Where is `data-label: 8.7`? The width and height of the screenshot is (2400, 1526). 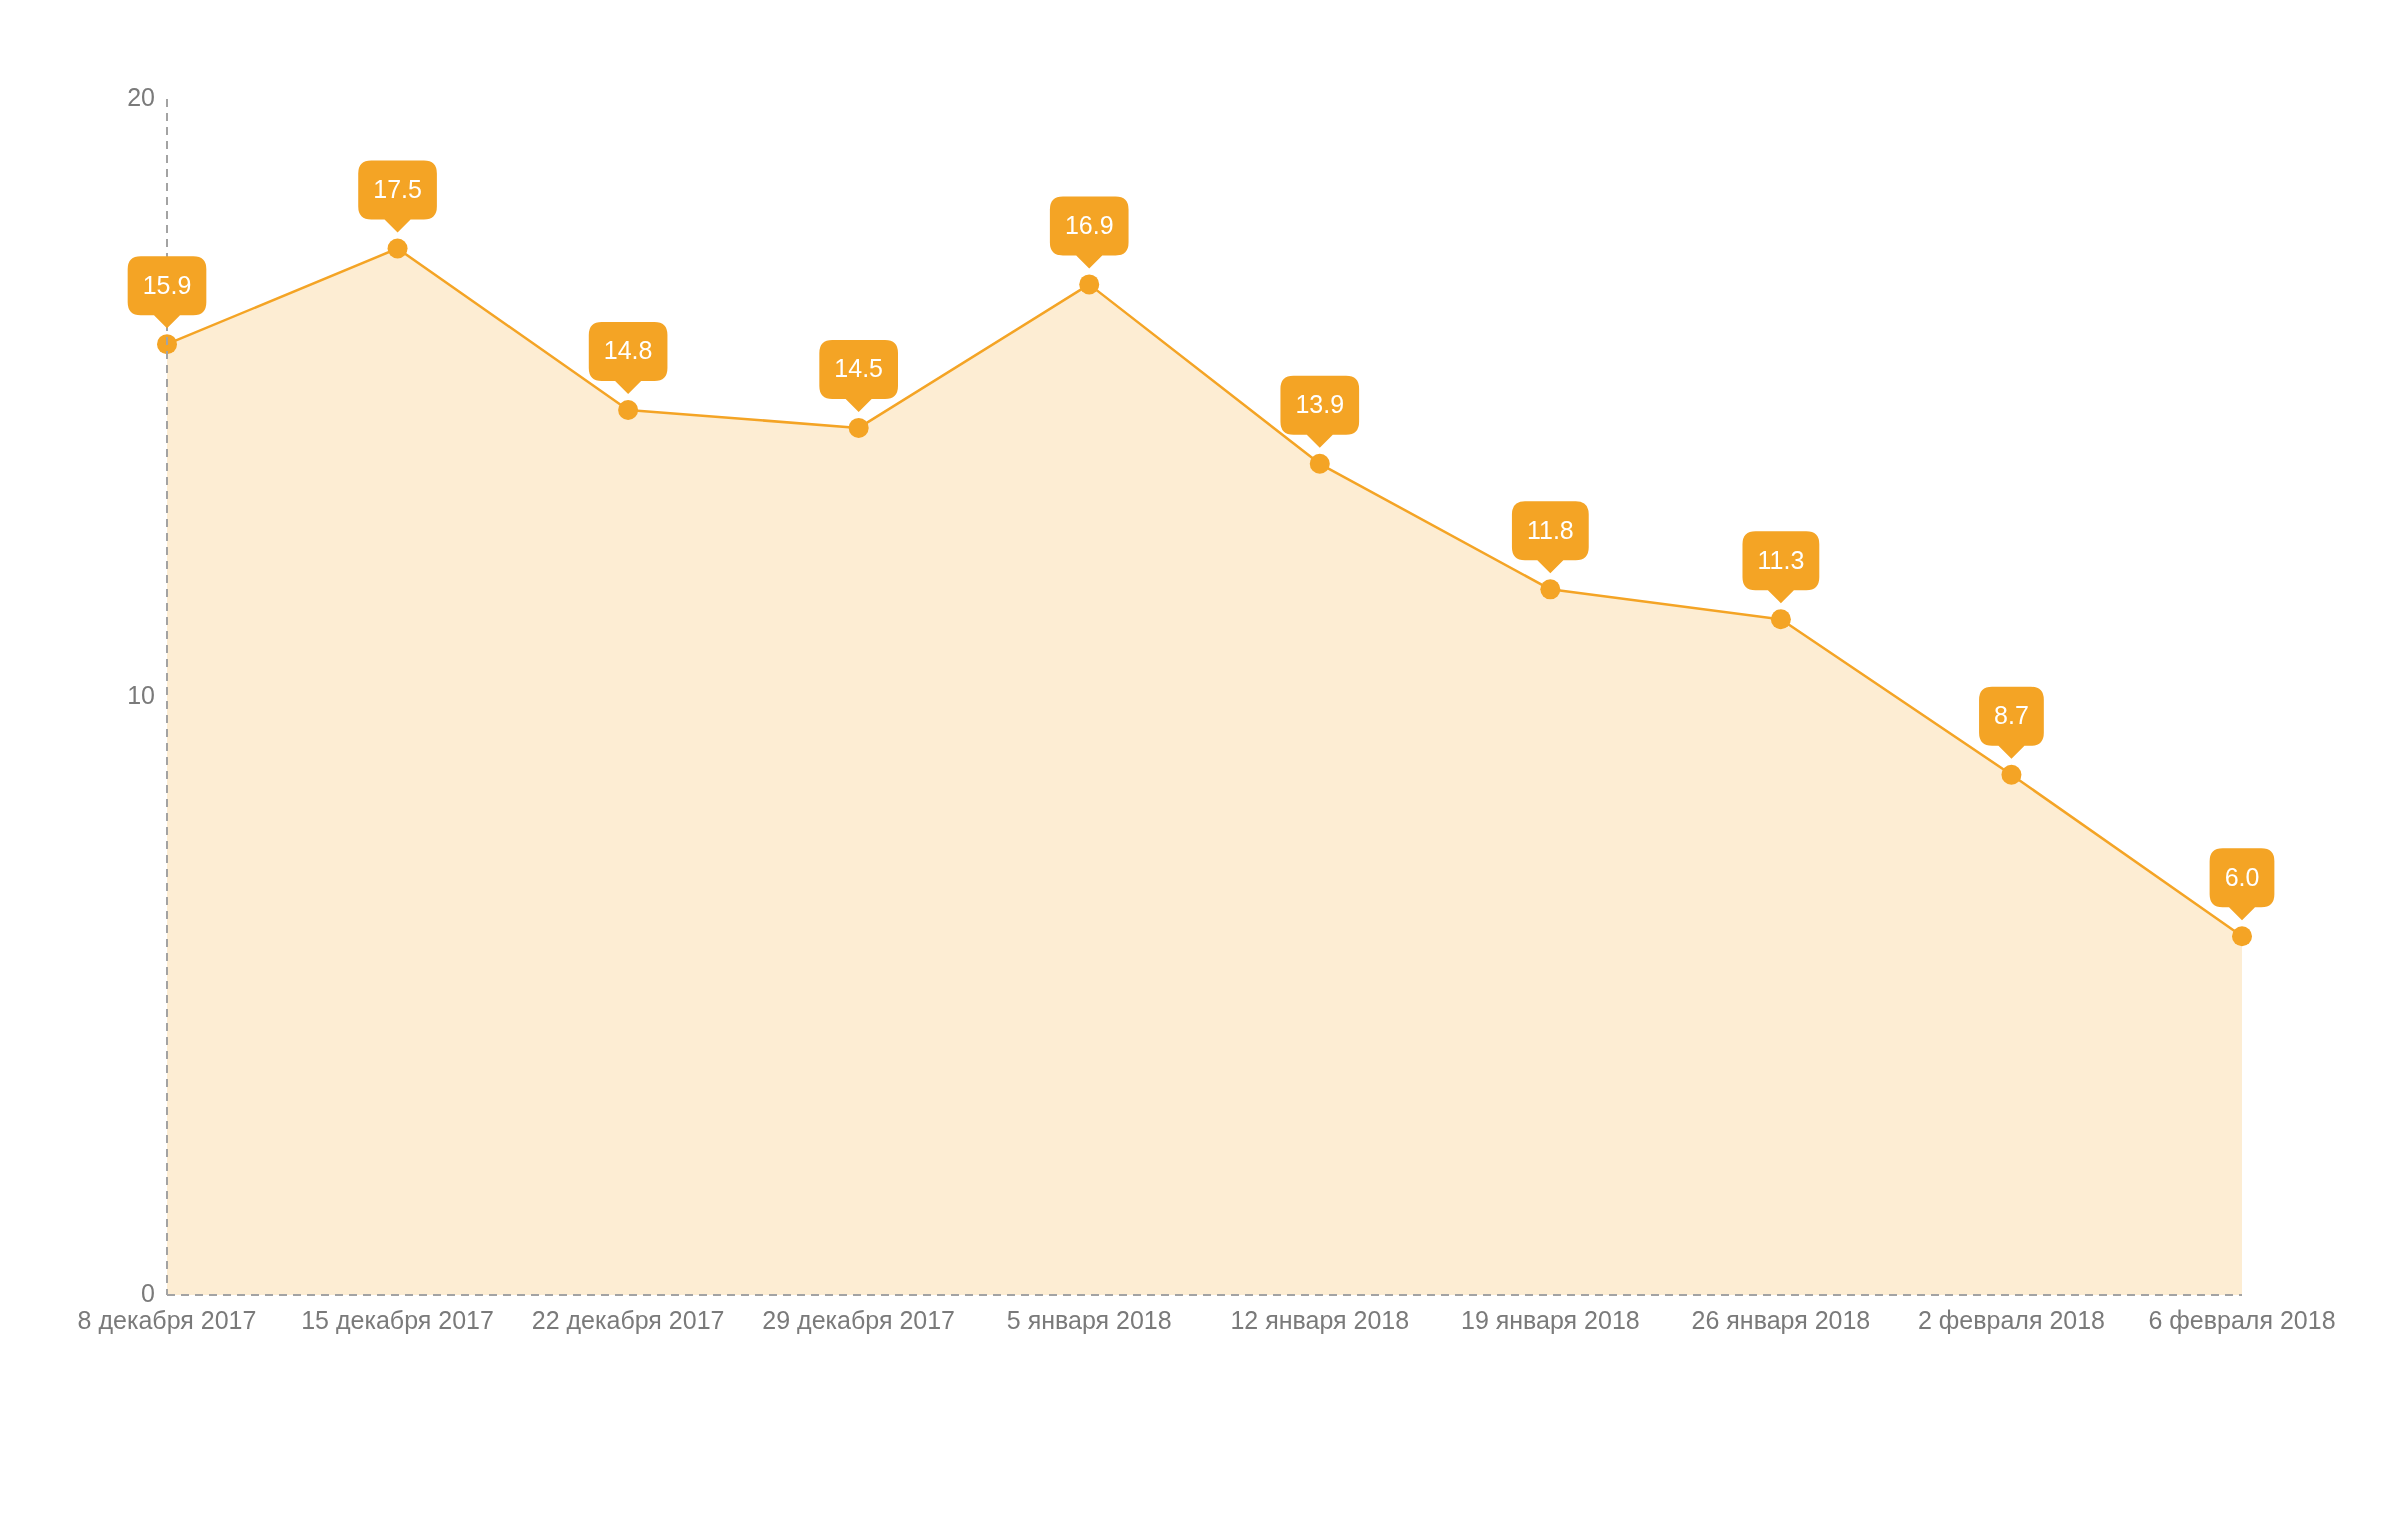
data-label: 8.7 is located at coordinates (2011, 715).